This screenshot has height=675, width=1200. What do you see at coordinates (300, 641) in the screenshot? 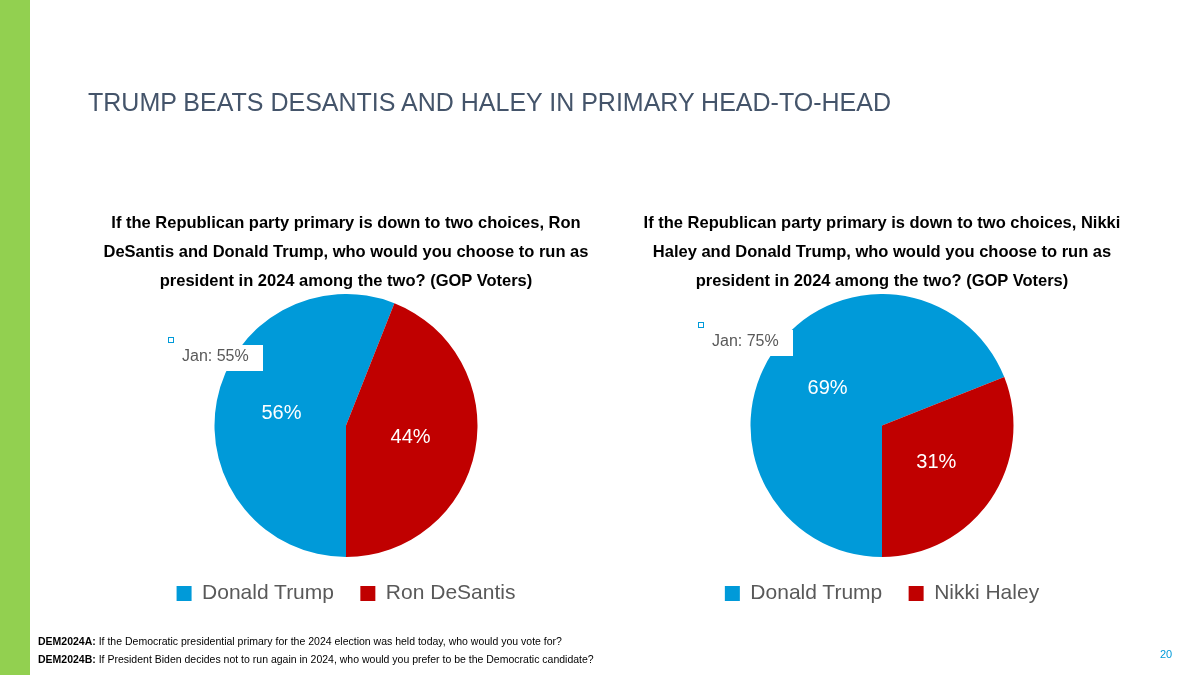
I see `text: DEM2024A: If the Democratic presidential primary for the 2024 election was held today, who would you vote for?` at bounding box center [300, 641].